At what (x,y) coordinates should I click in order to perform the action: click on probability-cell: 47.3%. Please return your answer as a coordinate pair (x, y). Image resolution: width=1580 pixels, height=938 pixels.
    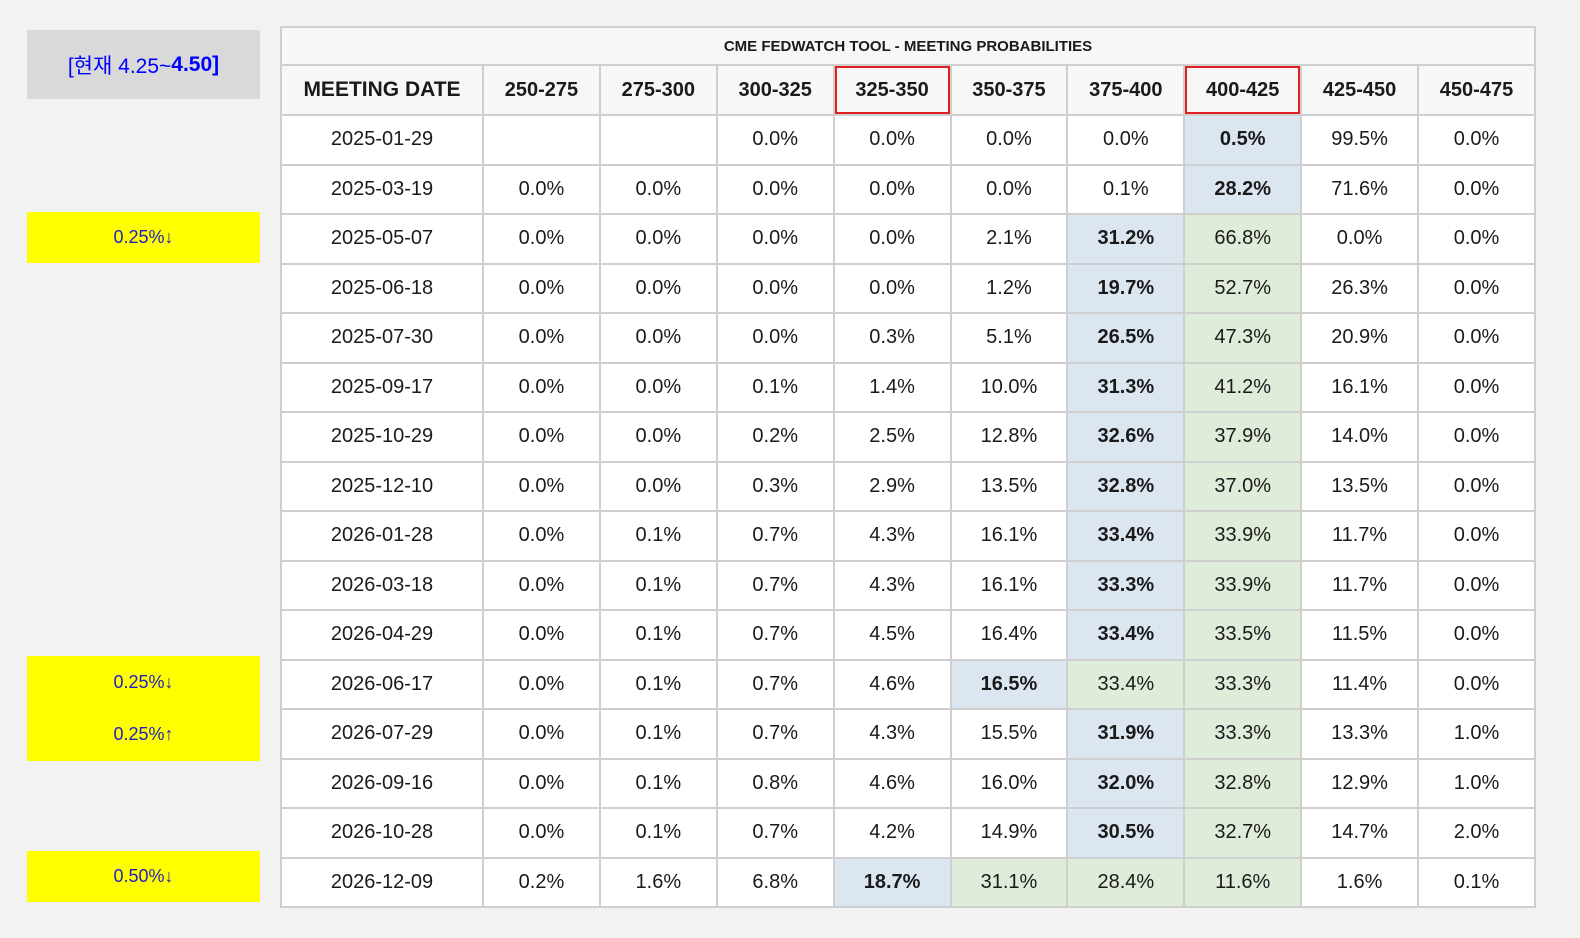
    Looking at the image, I should click on (1243, 338).